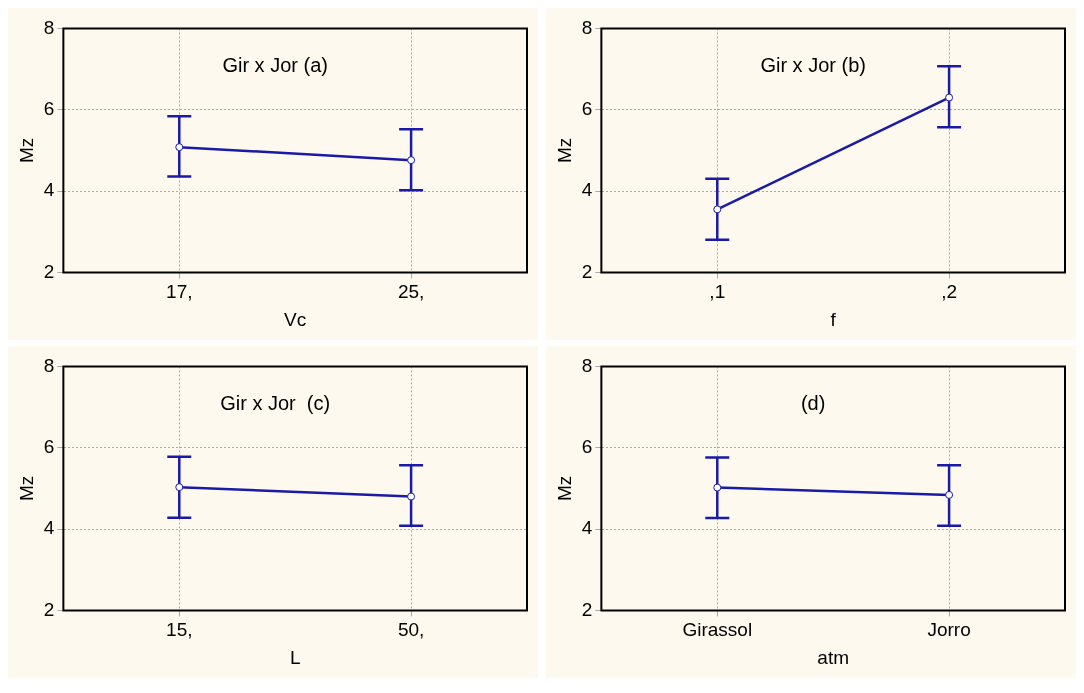 The height and width of the screenshot is (693, 1084). I want to click on x-tick-label: 15,, so click(179, 630).